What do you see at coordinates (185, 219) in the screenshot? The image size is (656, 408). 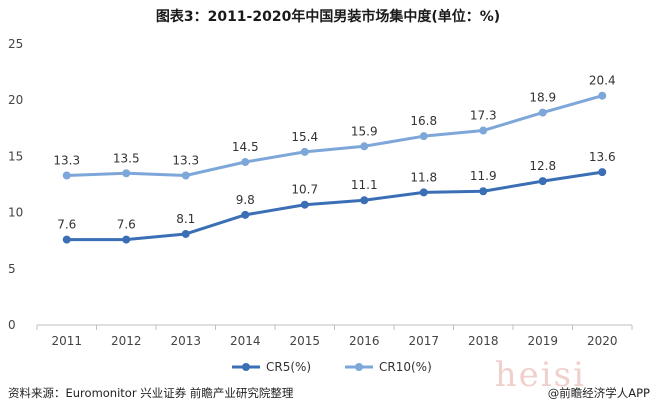 I see `data-label: 8.1` at bounding box center [185, 219].